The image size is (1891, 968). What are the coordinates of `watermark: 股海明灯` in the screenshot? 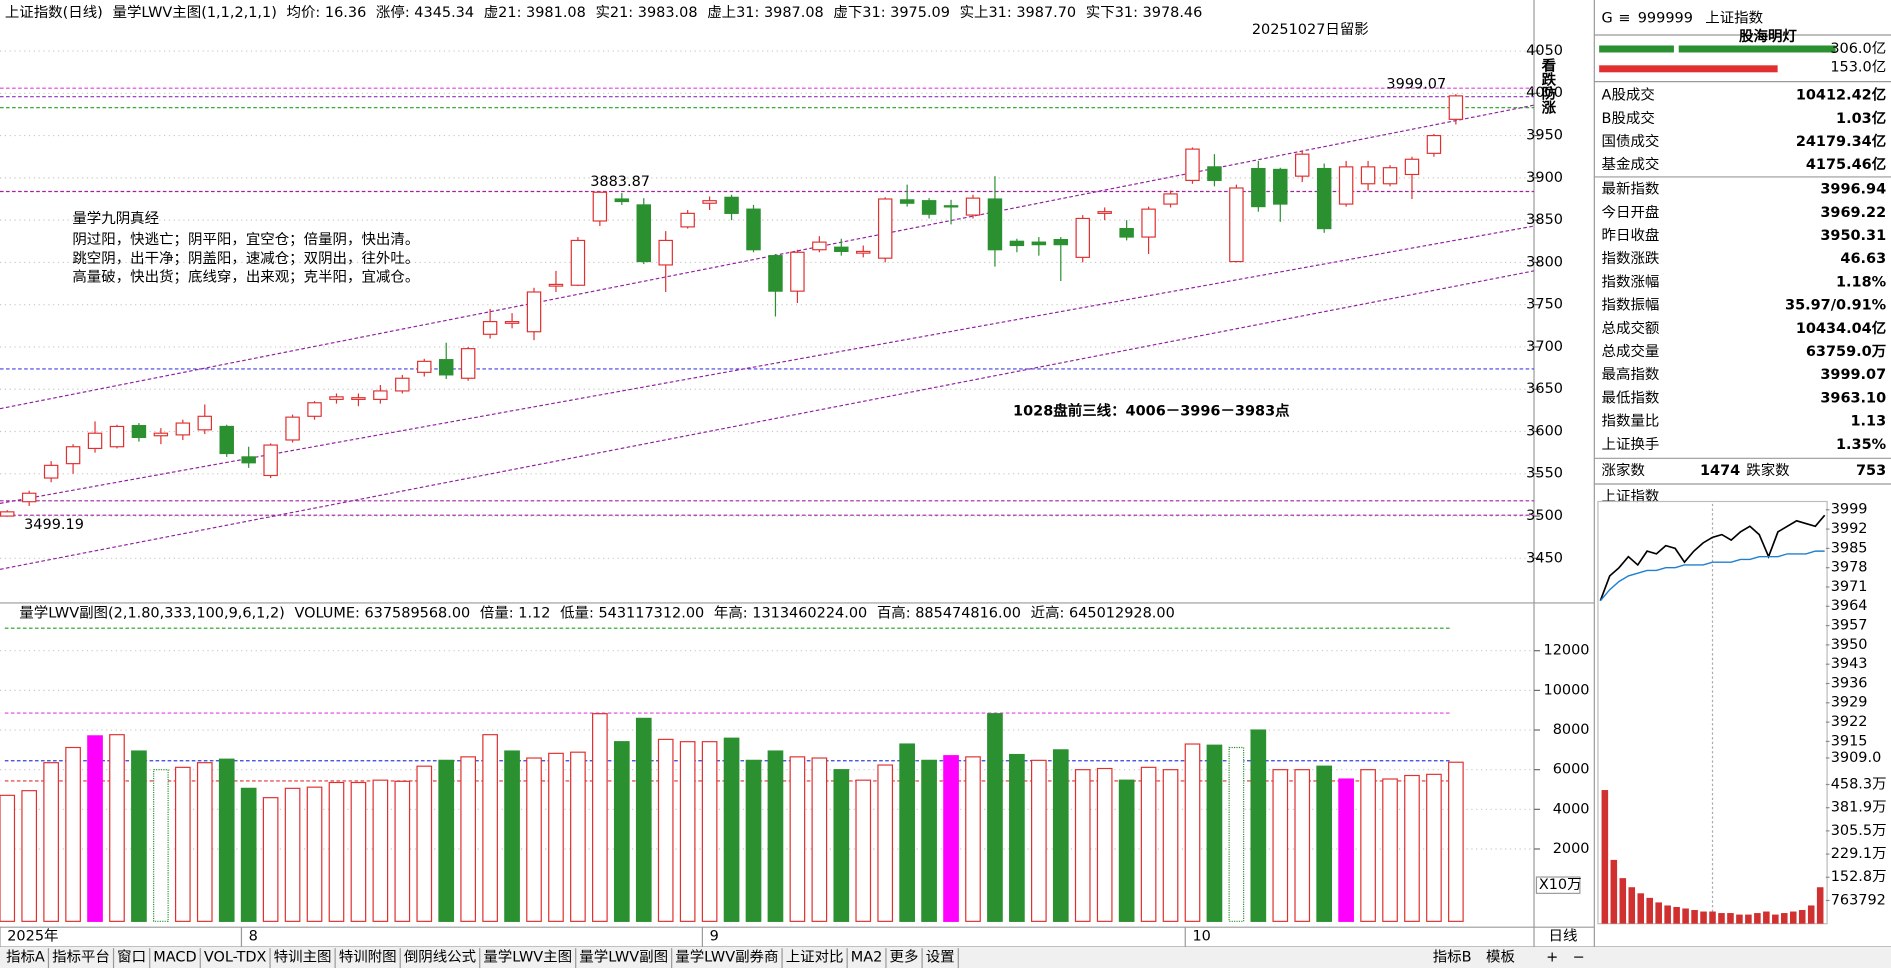 It's located at (1768, 36).